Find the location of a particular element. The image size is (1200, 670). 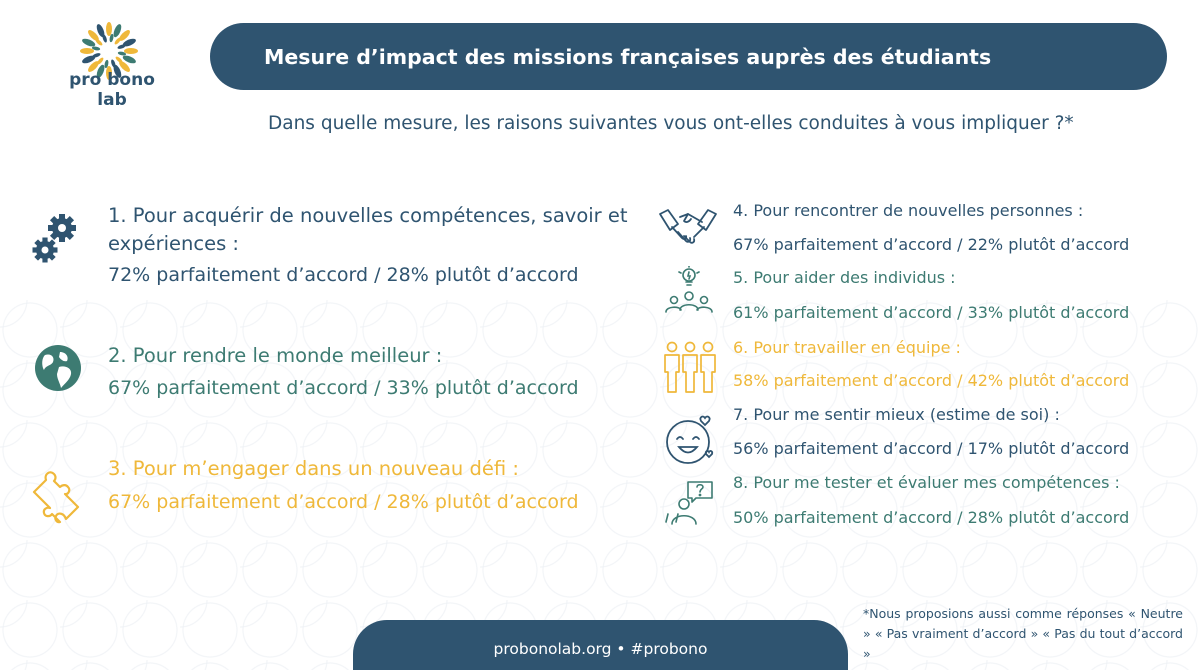

logo-text: pro bono lab is located at coordinates (112, 90).